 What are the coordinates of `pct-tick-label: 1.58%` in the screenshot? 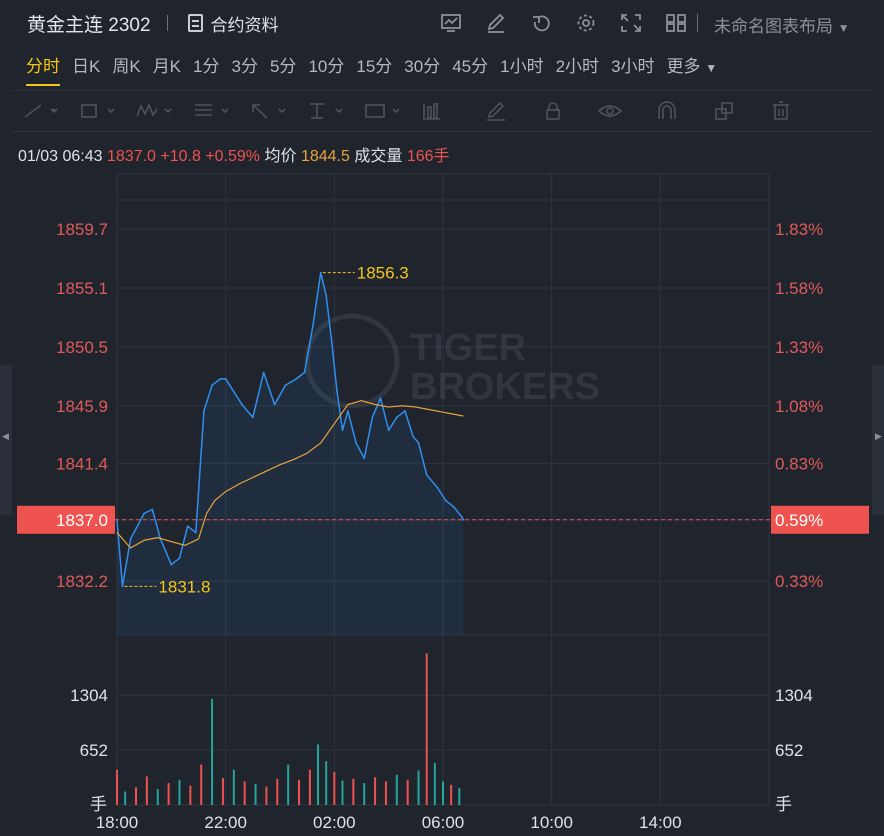 It's located at (799, 288).